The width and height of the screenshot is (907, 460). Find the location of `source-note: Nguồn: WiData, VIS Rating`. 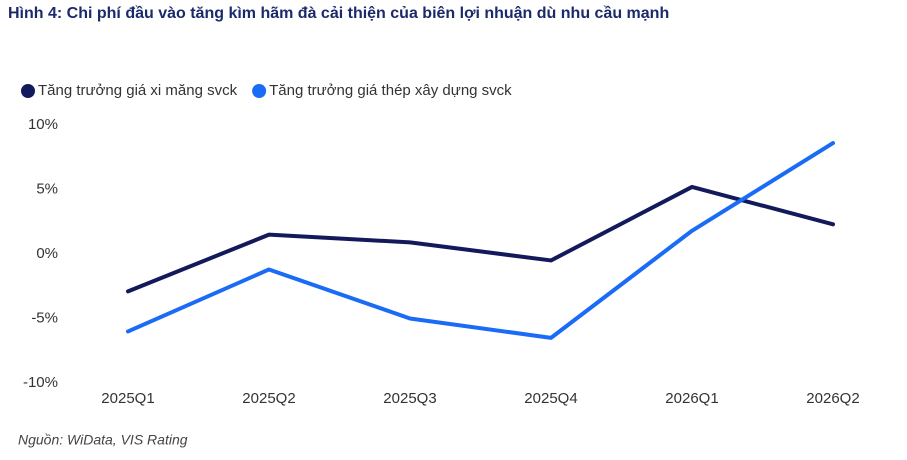

source-note: Nguồn: WiData, VIS Rating is located at coordinates (103, 440).